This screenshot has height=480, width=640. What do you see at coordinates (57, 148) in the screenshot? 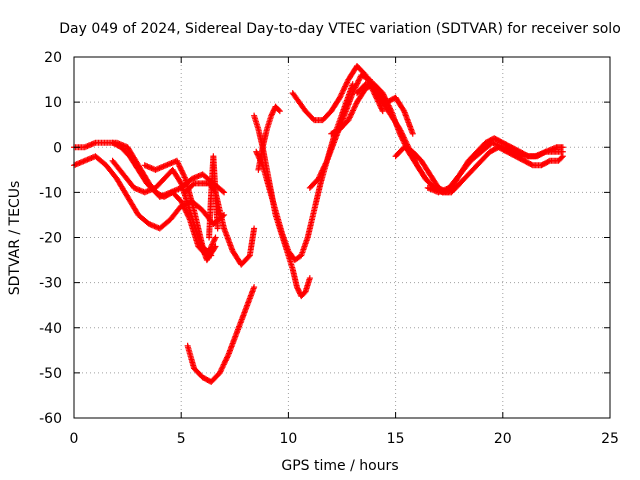
I see `y-tick-label: 0` at bounding box center [57, 148].